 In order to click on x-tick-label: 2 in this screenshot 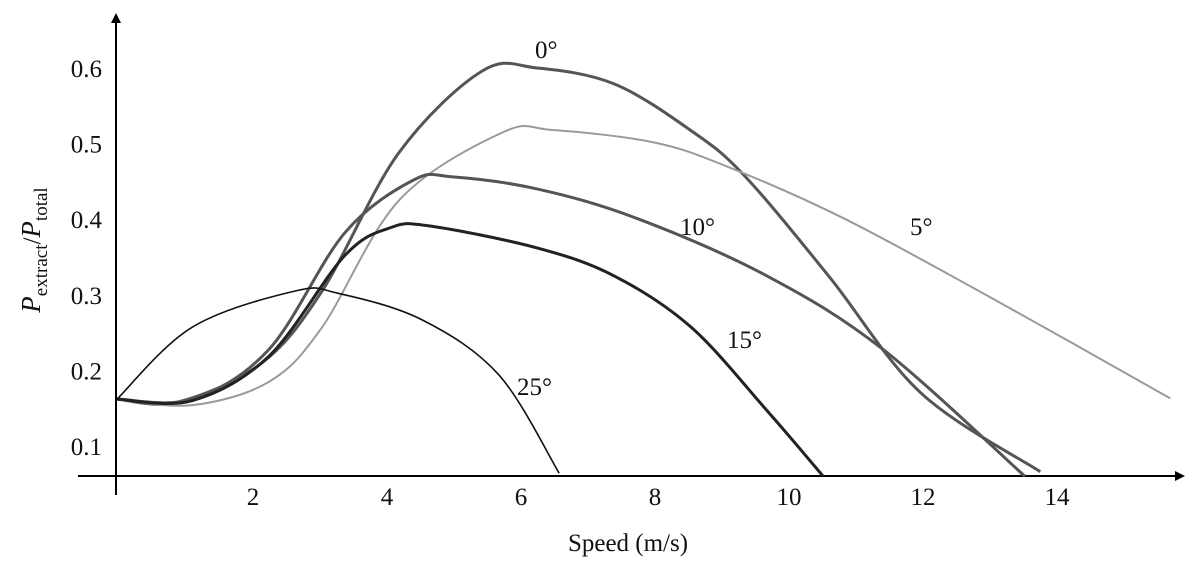, I will do `click(253, 497)`.